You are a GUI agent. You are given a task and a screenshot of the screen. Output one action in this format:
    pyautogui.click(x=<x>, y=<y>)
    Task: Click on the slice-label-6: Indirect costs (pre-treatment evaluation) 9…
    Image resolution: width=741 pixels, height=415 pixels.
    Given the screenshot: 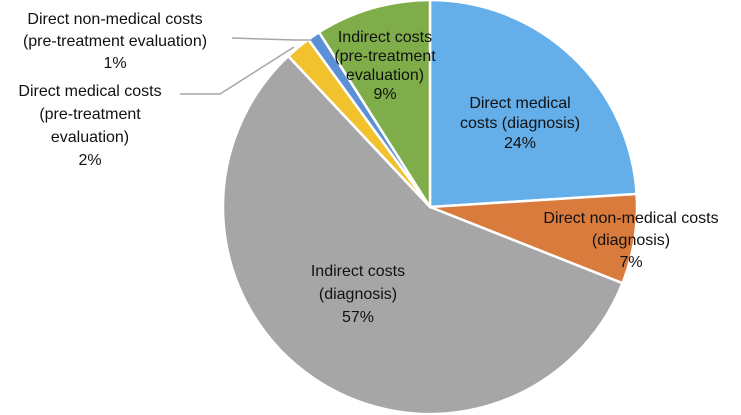 What is the action you would take?
    pyautogui.click(x=385, y=66)
    